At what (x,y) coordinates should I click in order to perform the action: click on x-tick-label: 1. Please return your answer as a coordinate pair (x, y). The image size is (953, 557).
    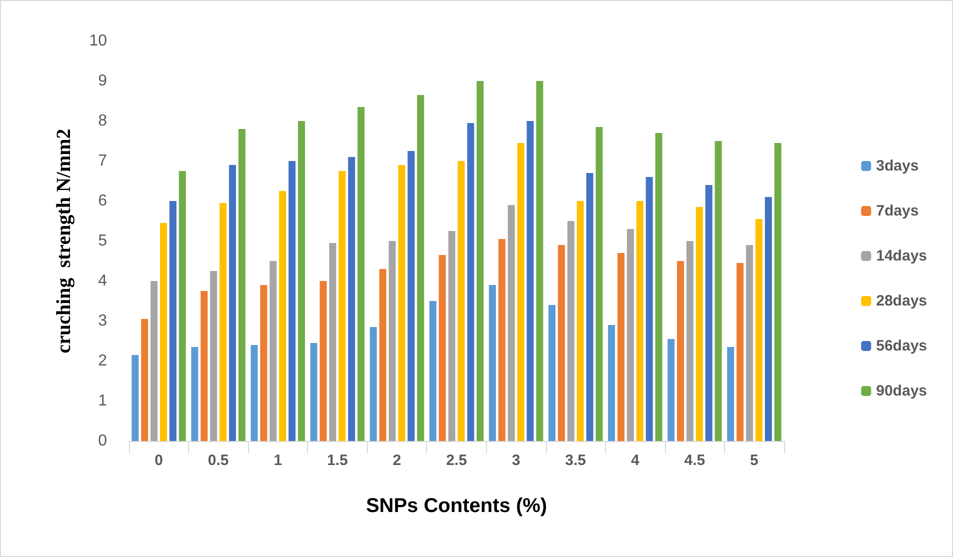
    Looking at the image, I should click on (278, 460).